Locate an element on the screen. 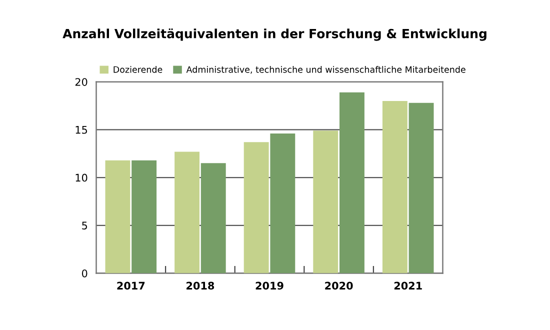  x-tick-label: 2019 is located at coordinates (270, 286).